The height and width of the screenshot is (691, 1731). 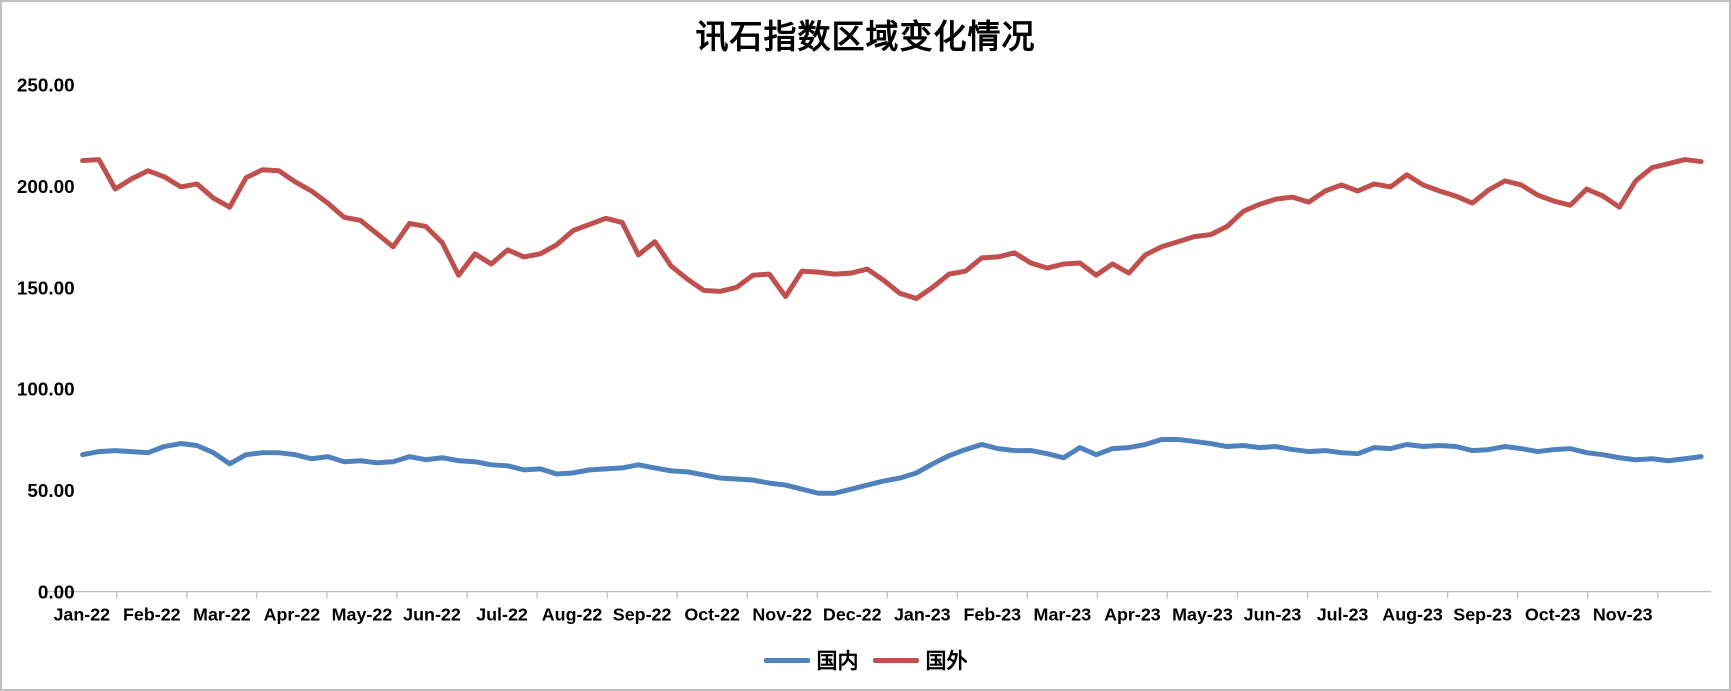 I want to click on x-axis-label: Nov-22, so click(x=782, y=614).